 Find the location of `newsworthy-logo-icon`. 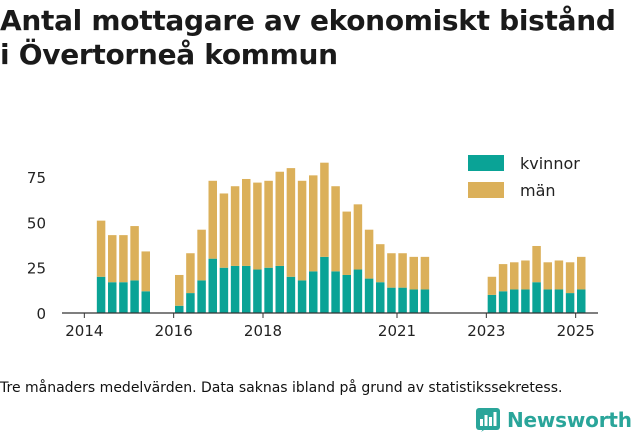

newsworthy-logo-icon is located at coordinates (488, 420).